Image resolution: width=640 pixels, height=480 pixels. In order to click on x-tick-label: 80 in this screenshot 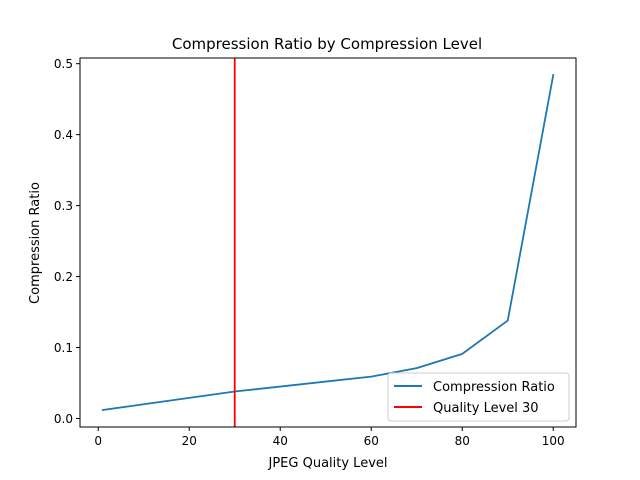, I will do `click(462, 441)`.